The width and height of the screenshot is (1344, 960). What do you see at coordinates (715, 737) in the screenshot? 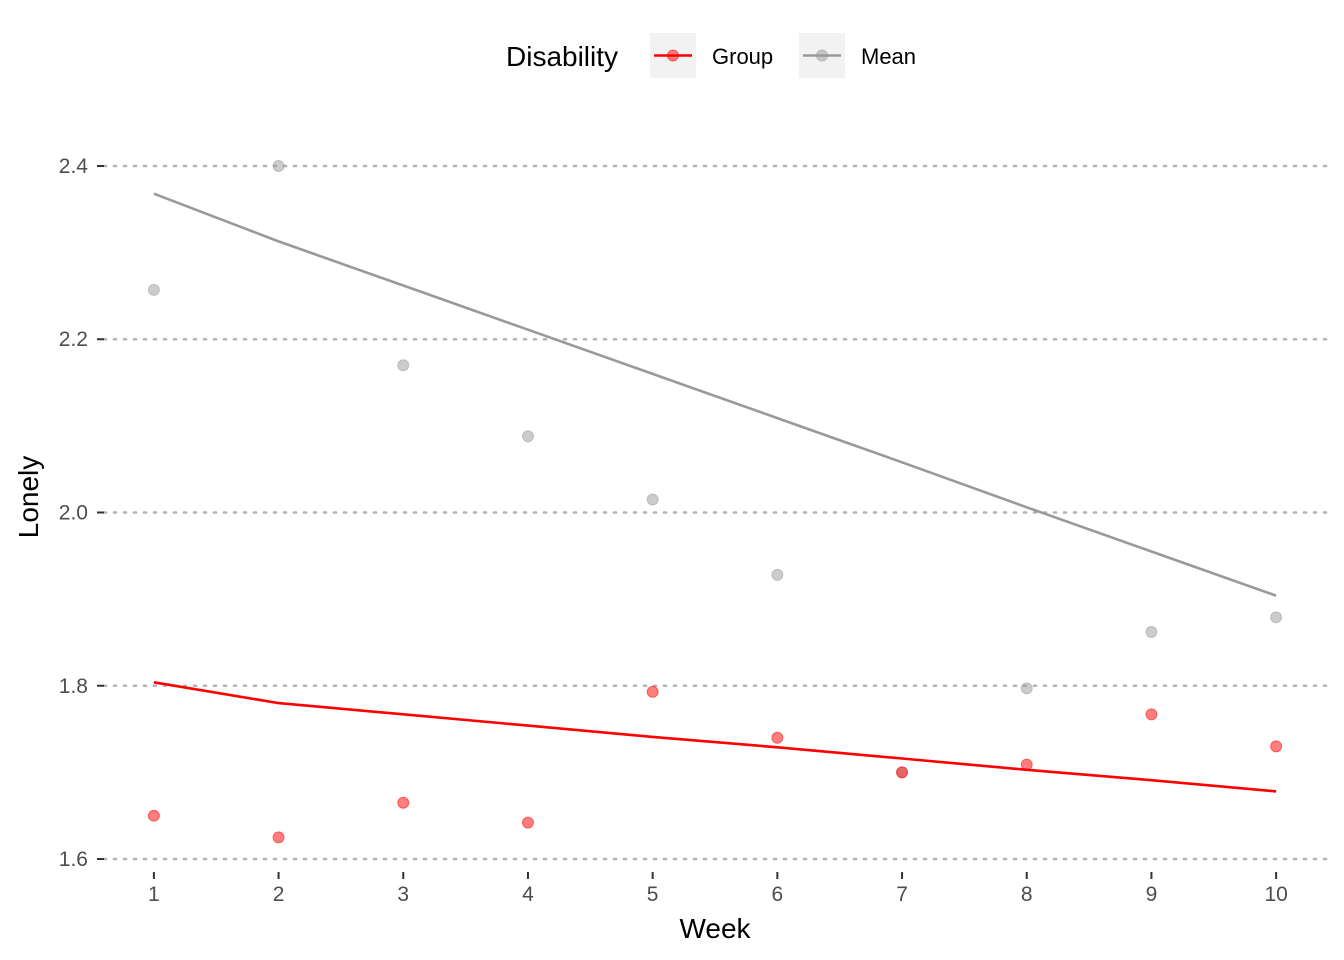
I see `series-line-group` at bounding box center [715, 737].